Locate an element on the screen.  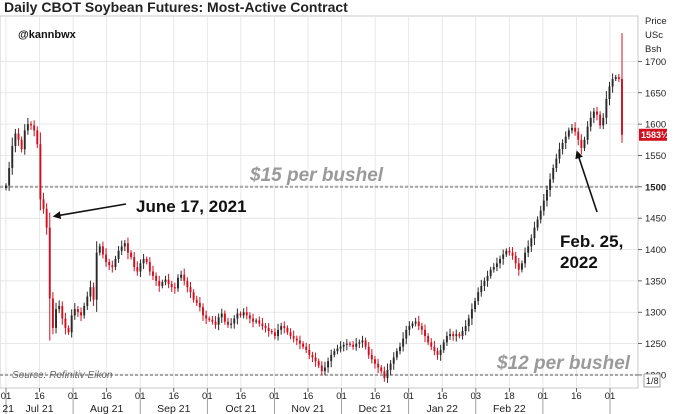
y-tick-label: 1400 is located at coordinates (655, 250).